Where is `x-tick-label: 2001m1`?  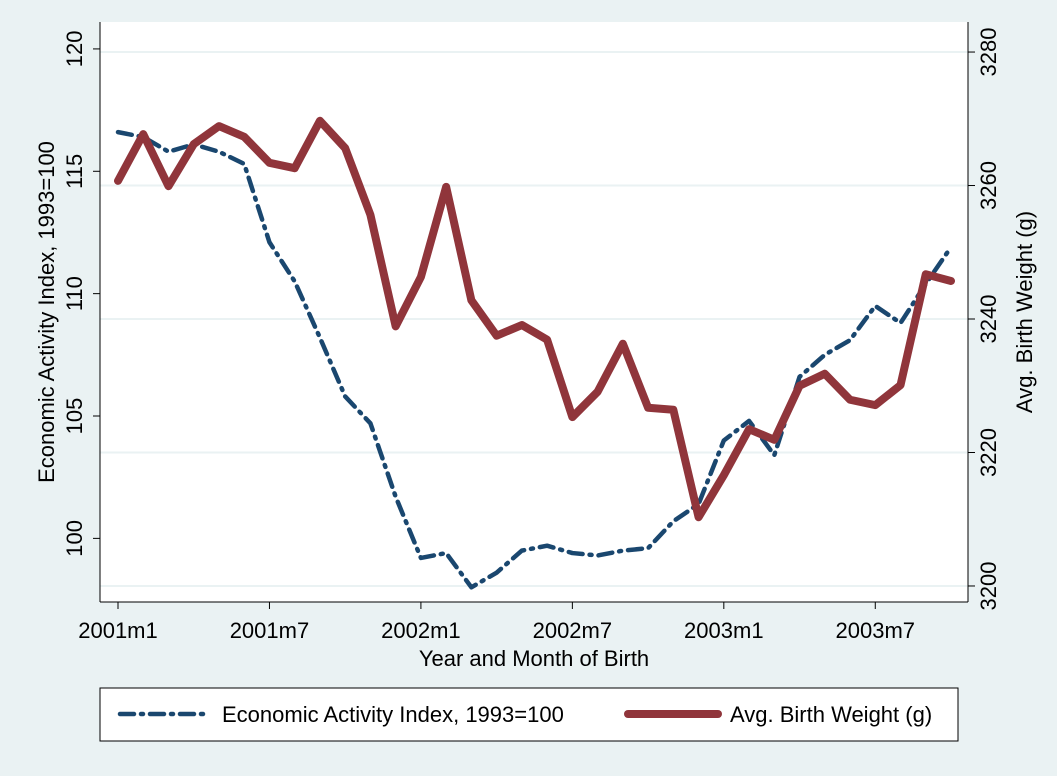
x-tick-label: 2001m1 is located at coordinates (118, 630).